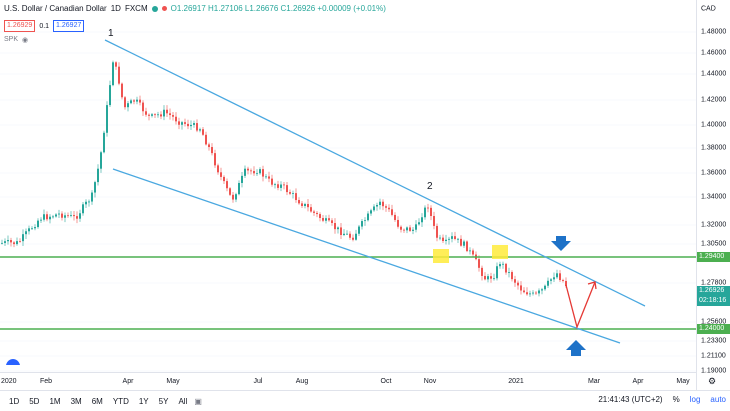 The image size is (730, 411). Describe the element at coordinates (136, 8) in the screenshot. I see `exchange-label: FXCM` at that location.